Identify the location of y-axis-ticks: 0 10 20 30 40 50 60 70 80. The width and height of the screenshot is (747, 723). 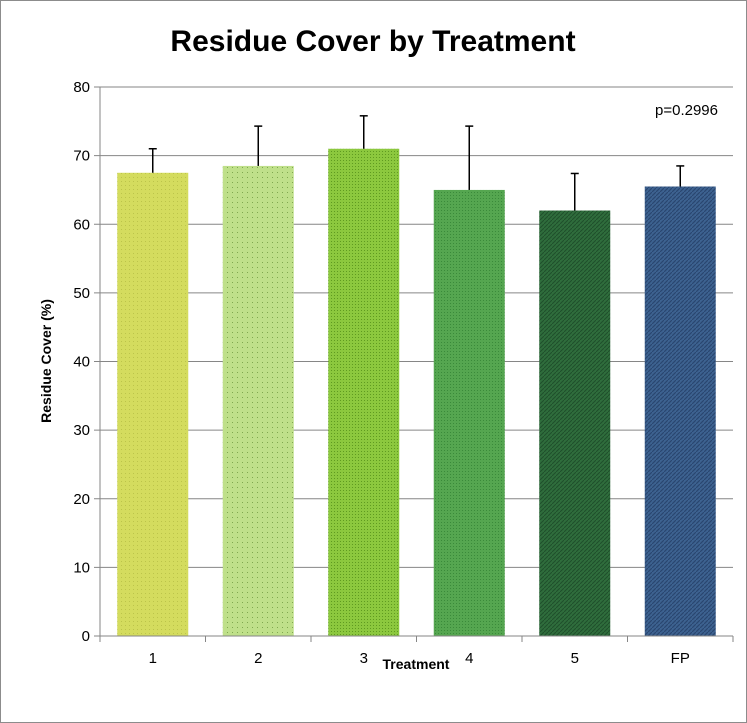
(86, 362).